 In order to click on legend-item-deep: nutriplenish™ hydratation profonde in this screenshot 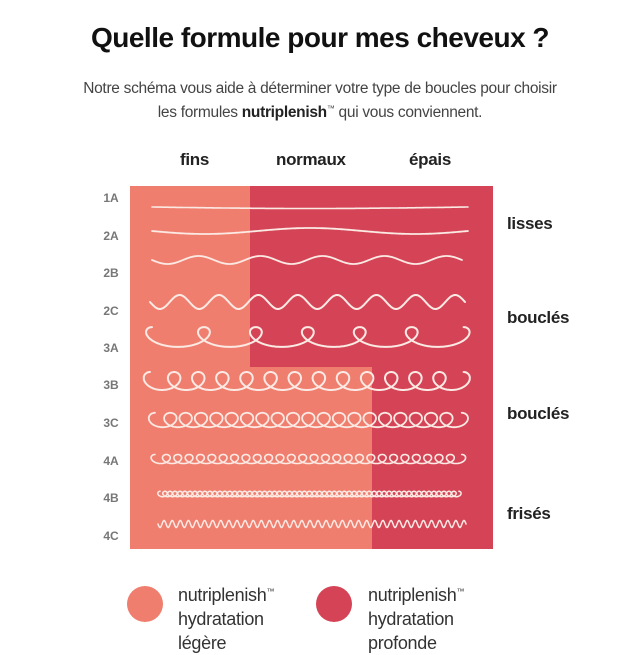, I will do `click(416, 617)`.